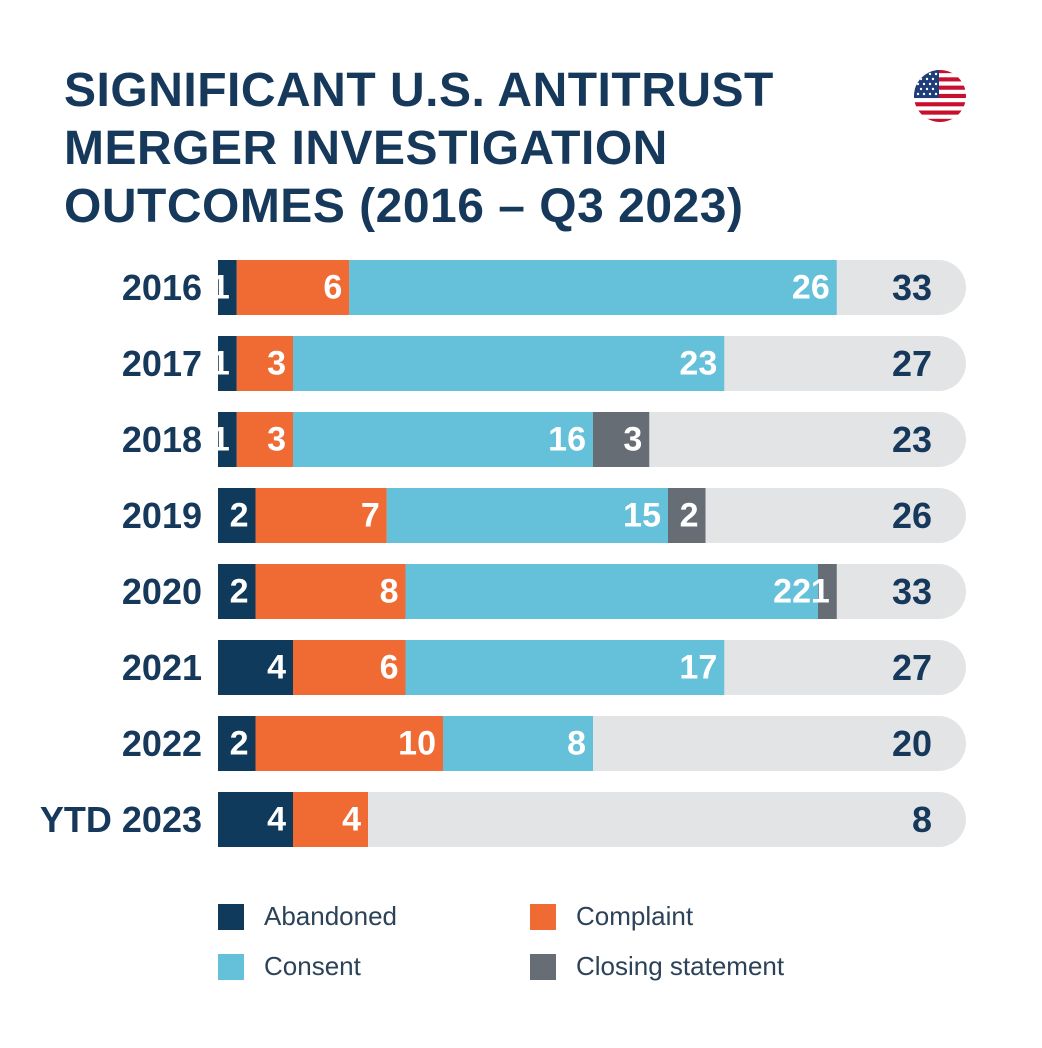 The height and width of the screenshot is (1048, 1042). What do you see at coordinates (567, 440) in the screenshot?
I see `data-label: 16` at bounding box center [567, 440].